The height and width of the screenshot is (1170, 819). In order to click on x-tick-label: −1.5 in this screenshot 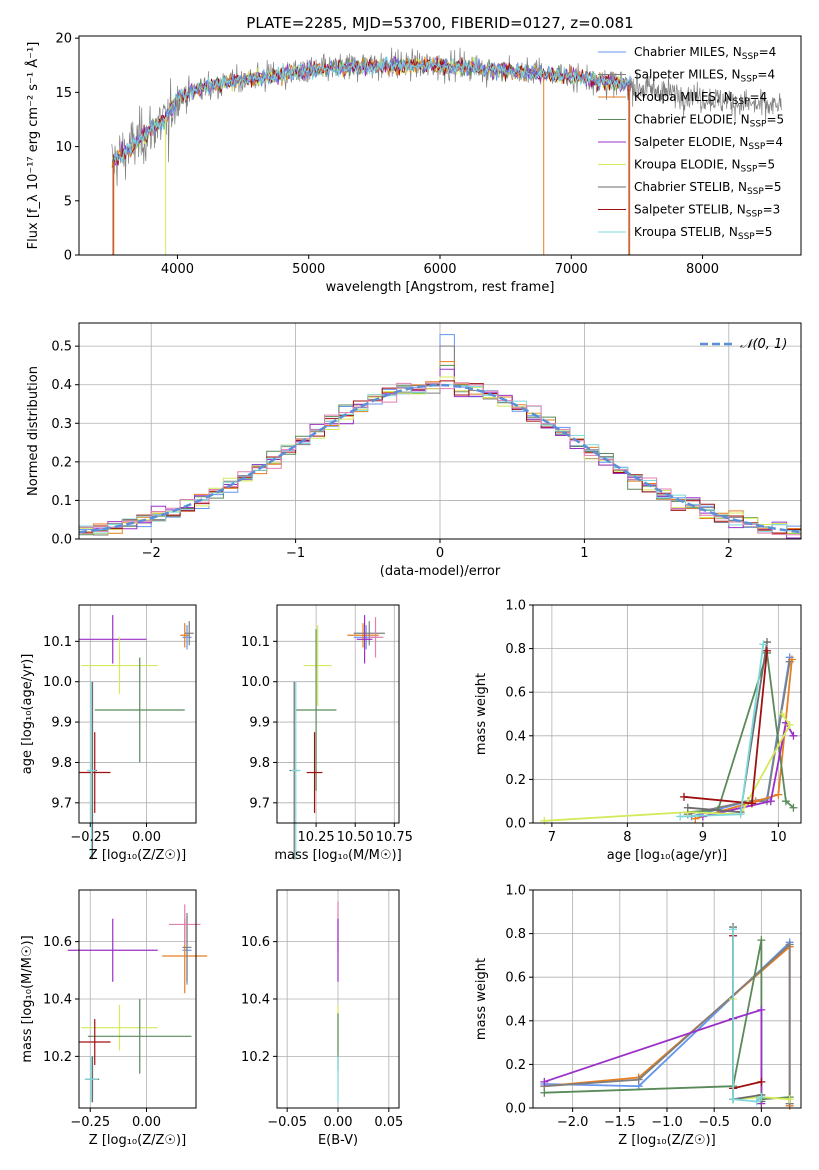, I will do `click(620, 1122)`.